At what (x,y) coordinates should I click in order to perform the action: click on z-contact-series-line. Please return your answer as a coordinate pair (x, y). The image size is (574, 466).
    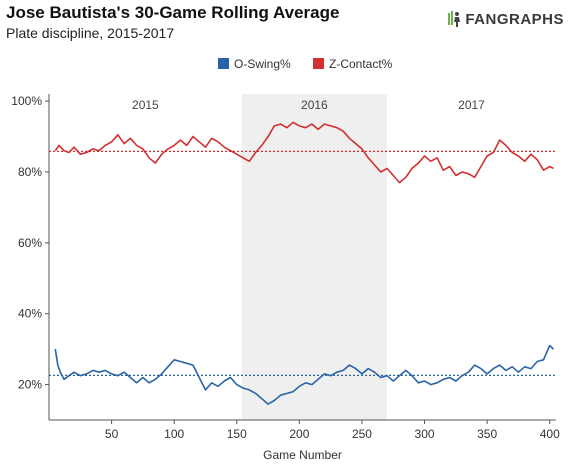
    Looking at the image, I should click on (304, 152).